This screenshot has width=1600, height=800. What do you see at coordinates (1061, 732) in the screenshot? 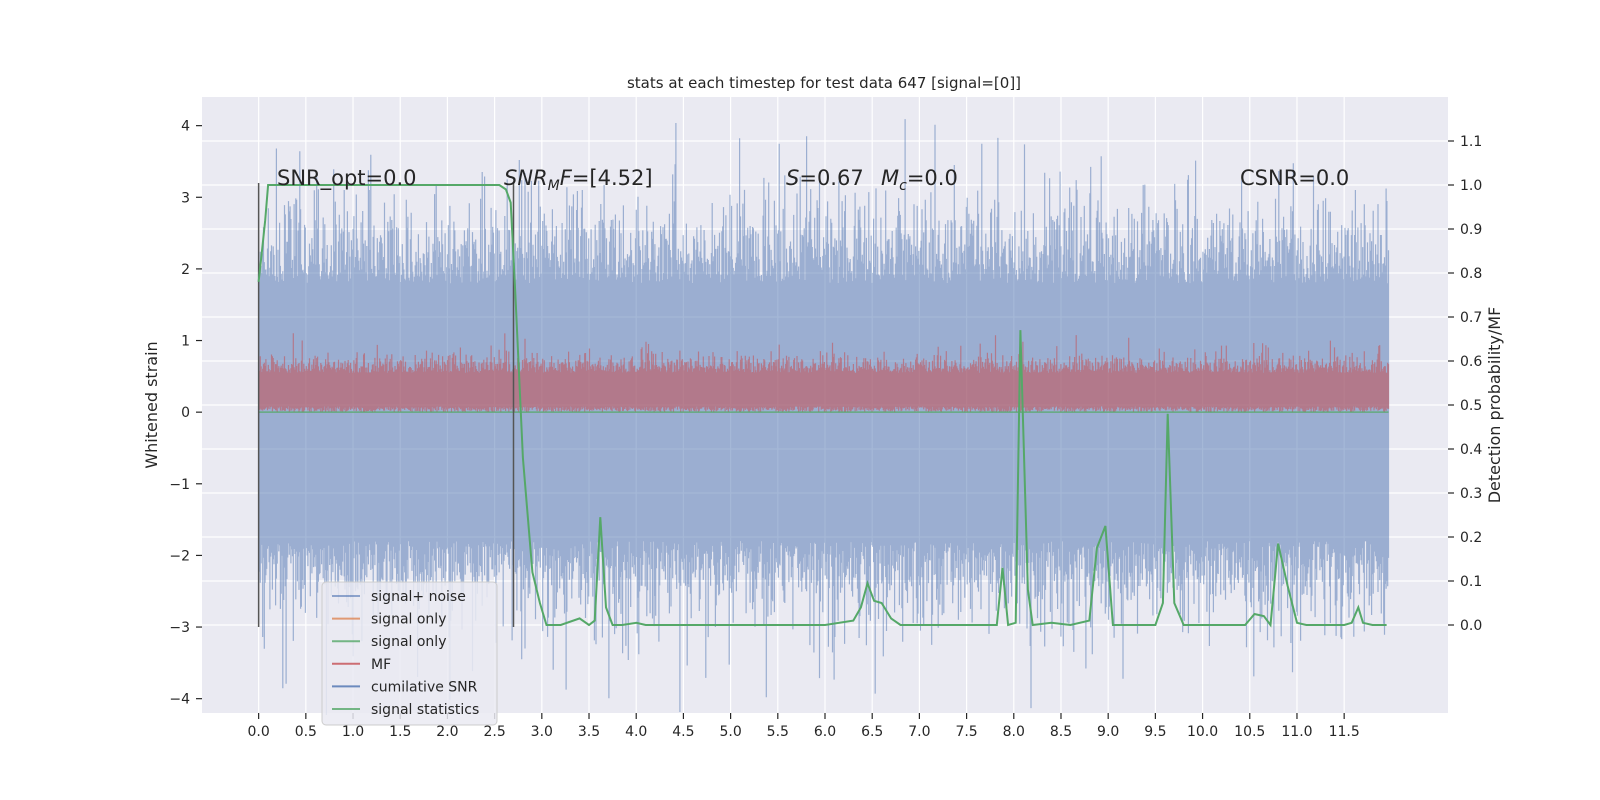
I see `x-tick-label: 8.5` at bounding box center [1061, 732].